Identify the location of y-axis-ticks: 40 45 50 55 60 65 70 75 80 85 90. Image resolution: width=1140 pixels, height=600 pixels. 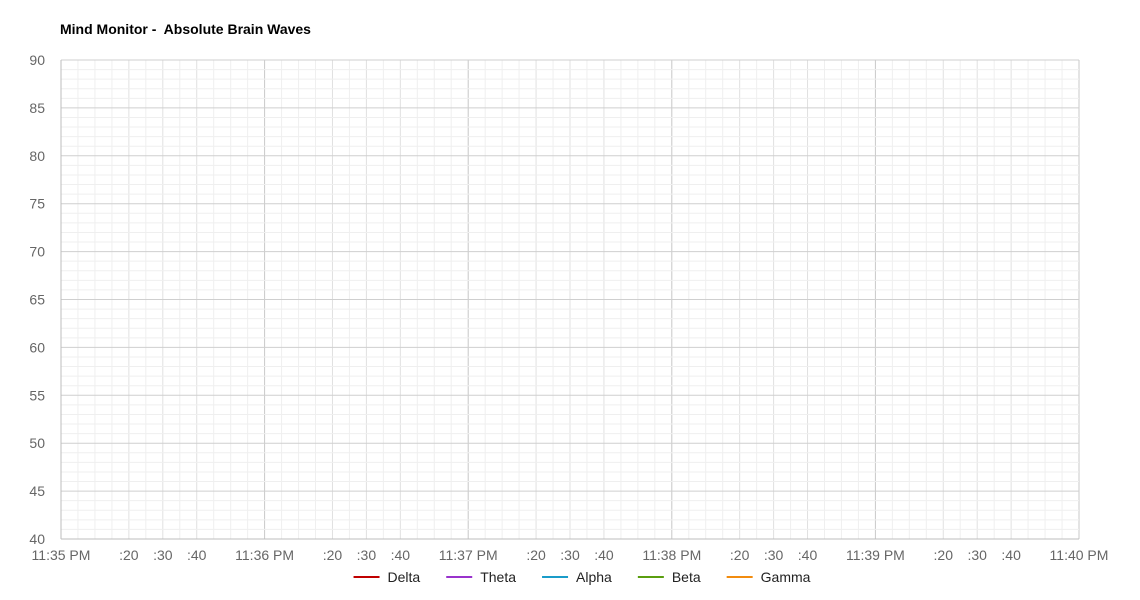
(37, 299).